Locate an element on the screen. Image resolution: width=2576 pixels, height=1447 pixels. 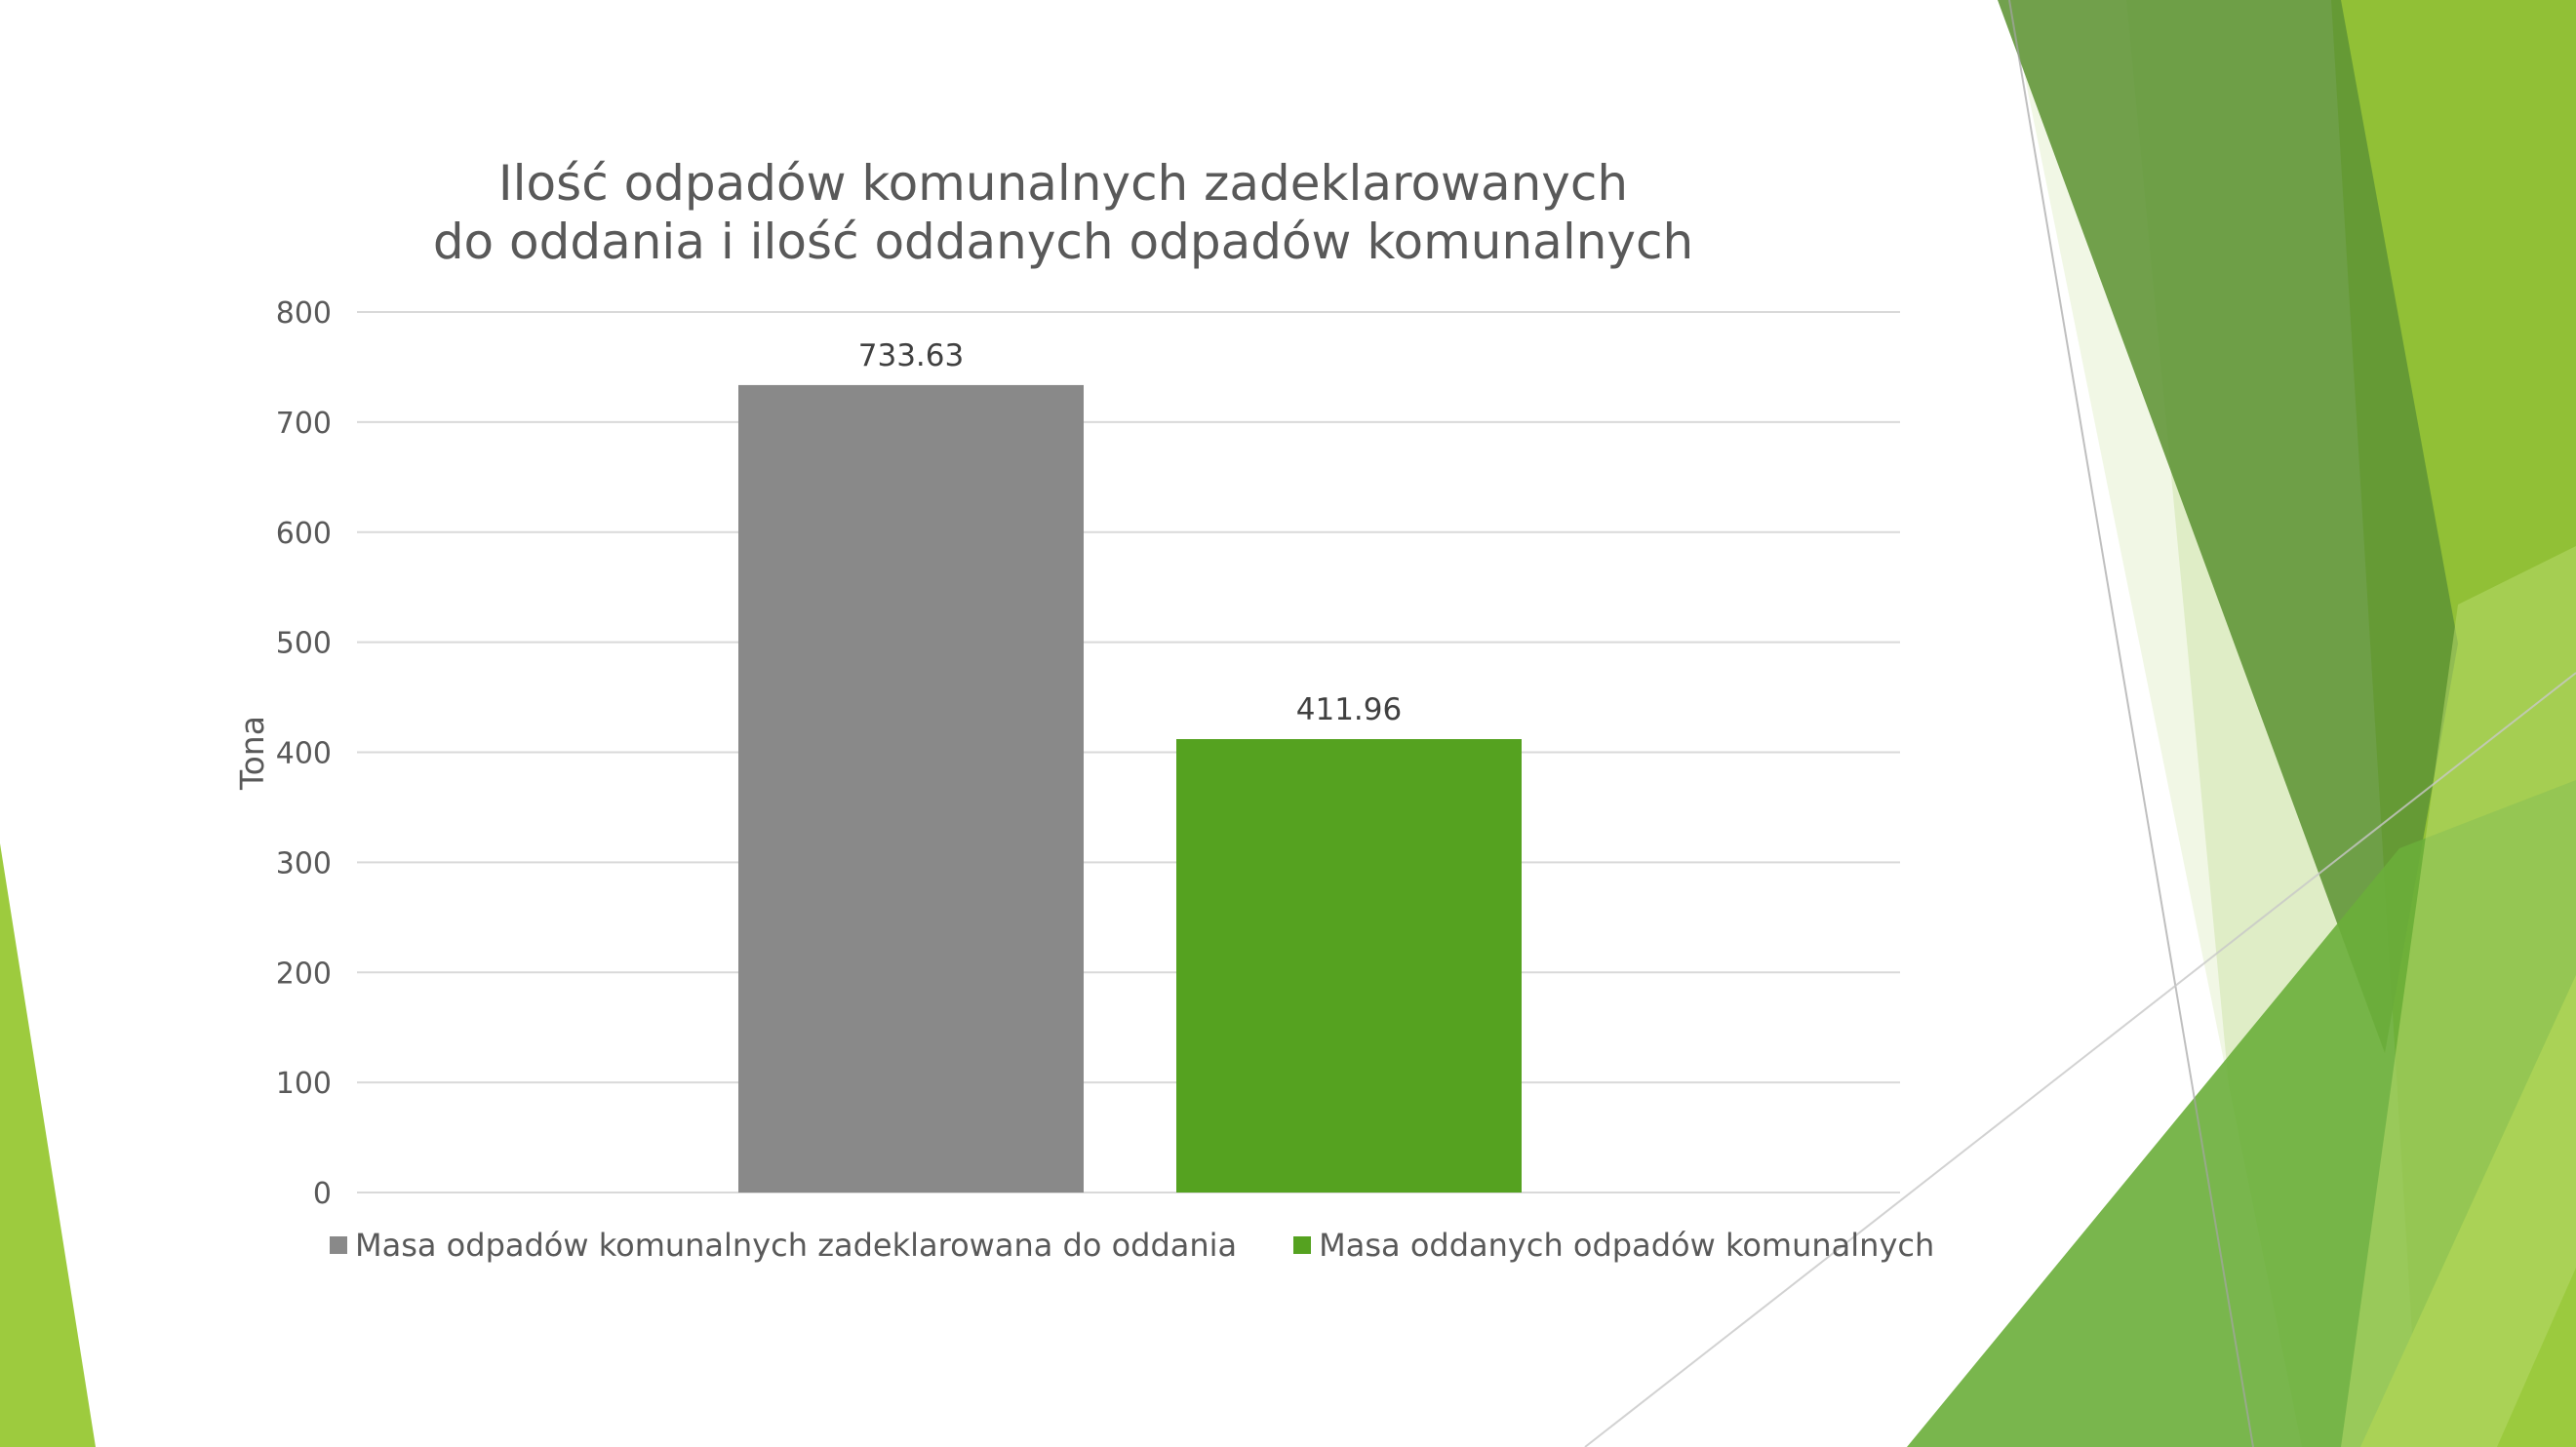
decor-light-strip is located at coordinates (2458, 996).